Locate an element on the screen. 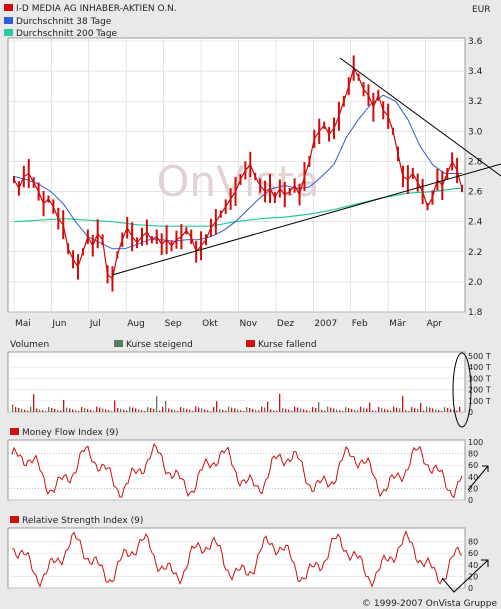  price-x-tick: Sep is located at coordinates (173, 324).